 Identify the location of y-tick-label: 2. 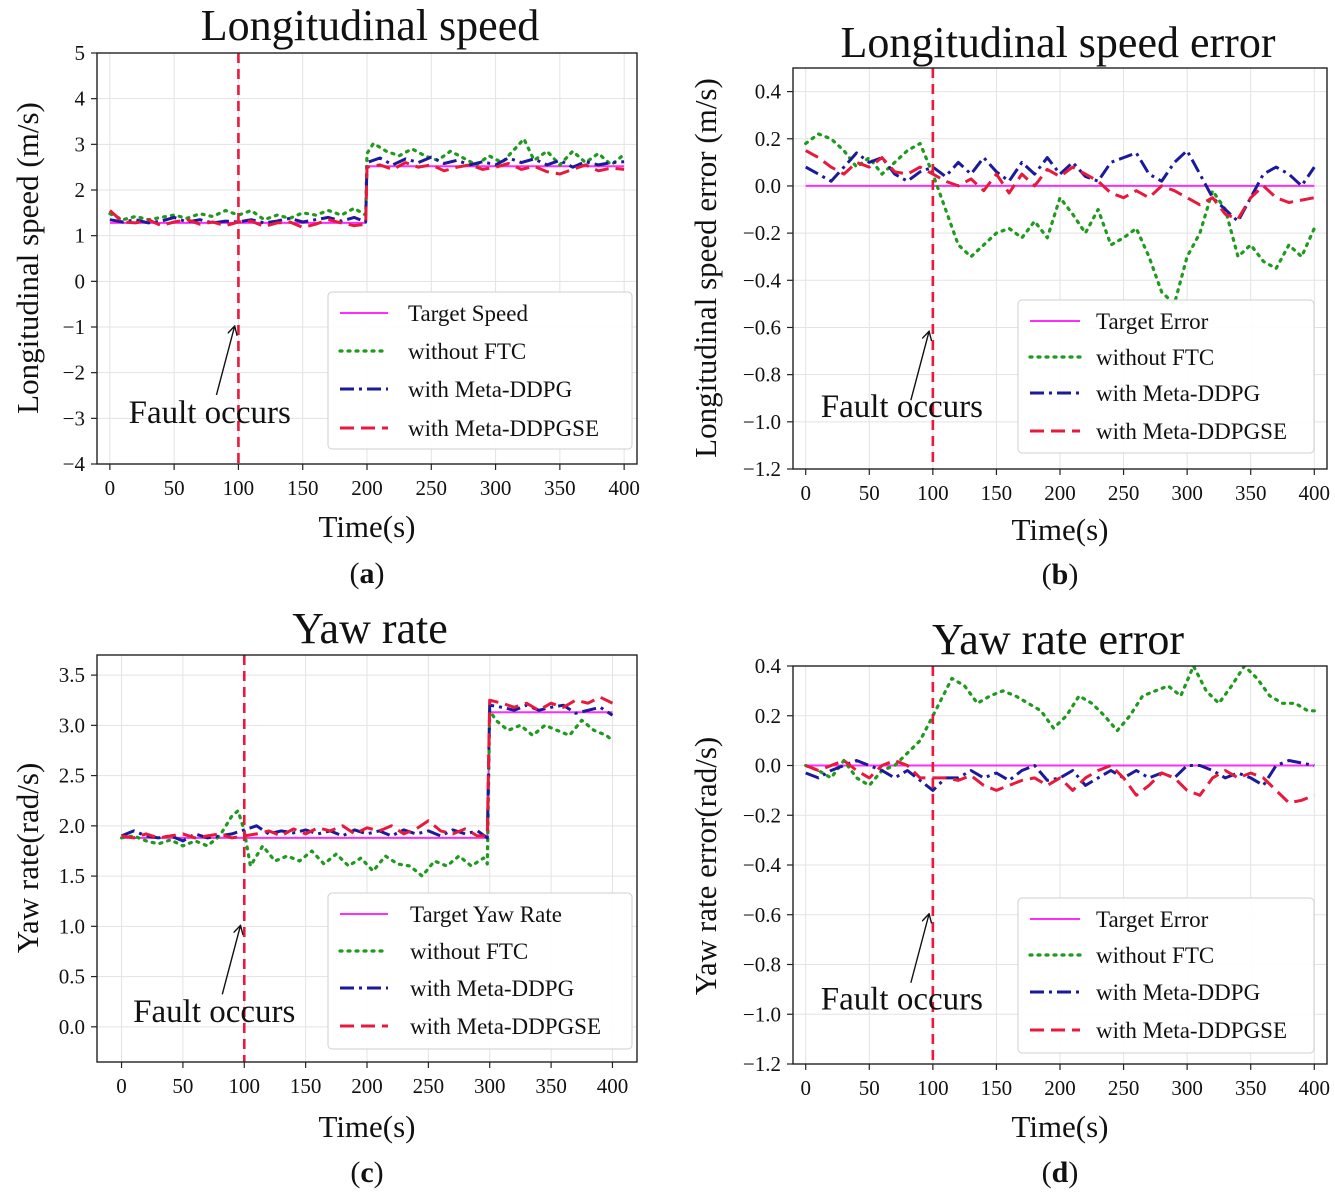
(80, 190).